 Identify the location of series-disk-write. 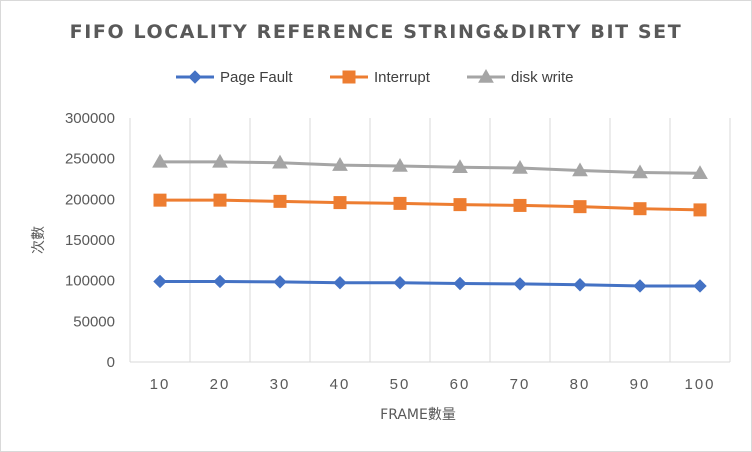
(430, 166).